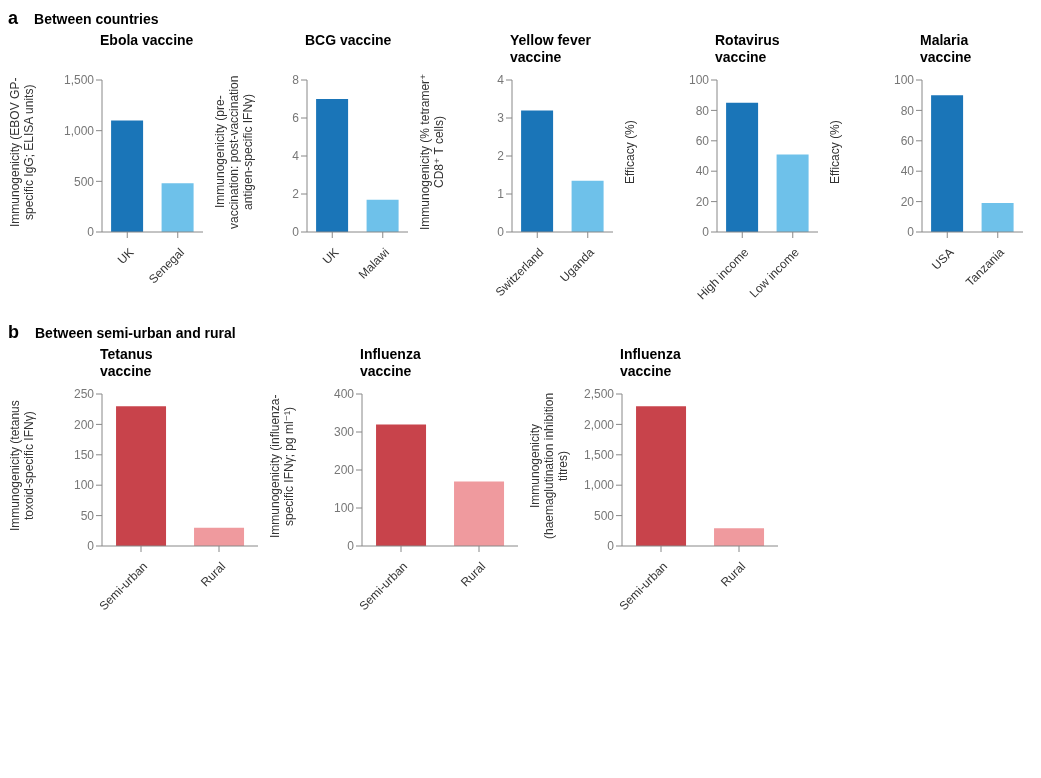 The width and height of the screenshot is (1041, 778). Describe the element at coordinates (84, 455) in the screenshot. I see `y-tick-label: 150` at that location.